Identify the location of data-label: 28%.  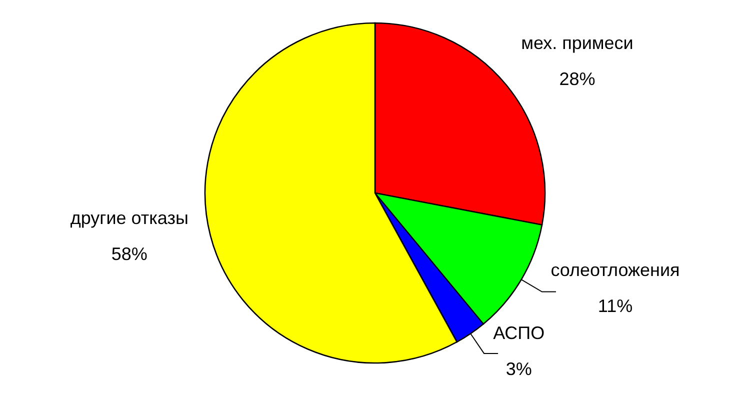
(577, 78).